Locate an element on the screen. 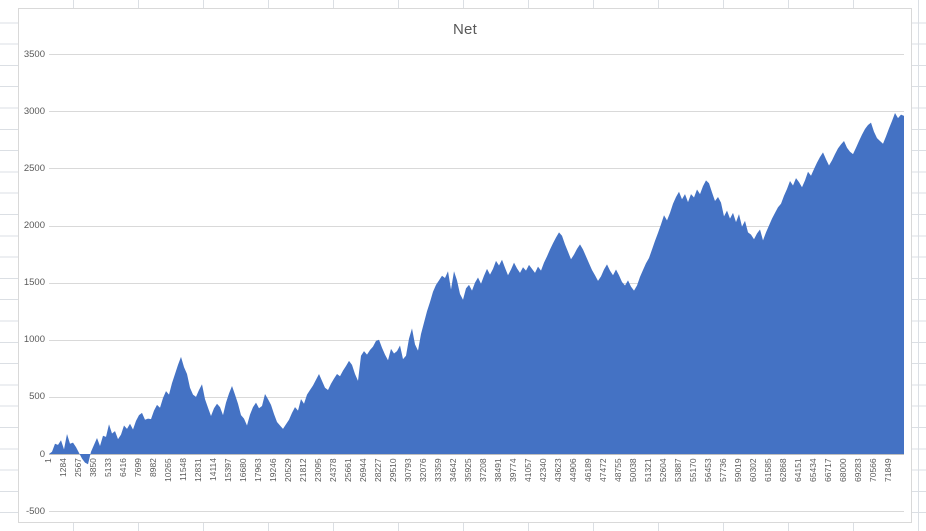  x-tick-label: 5133 is located at coordinates (108, 467).